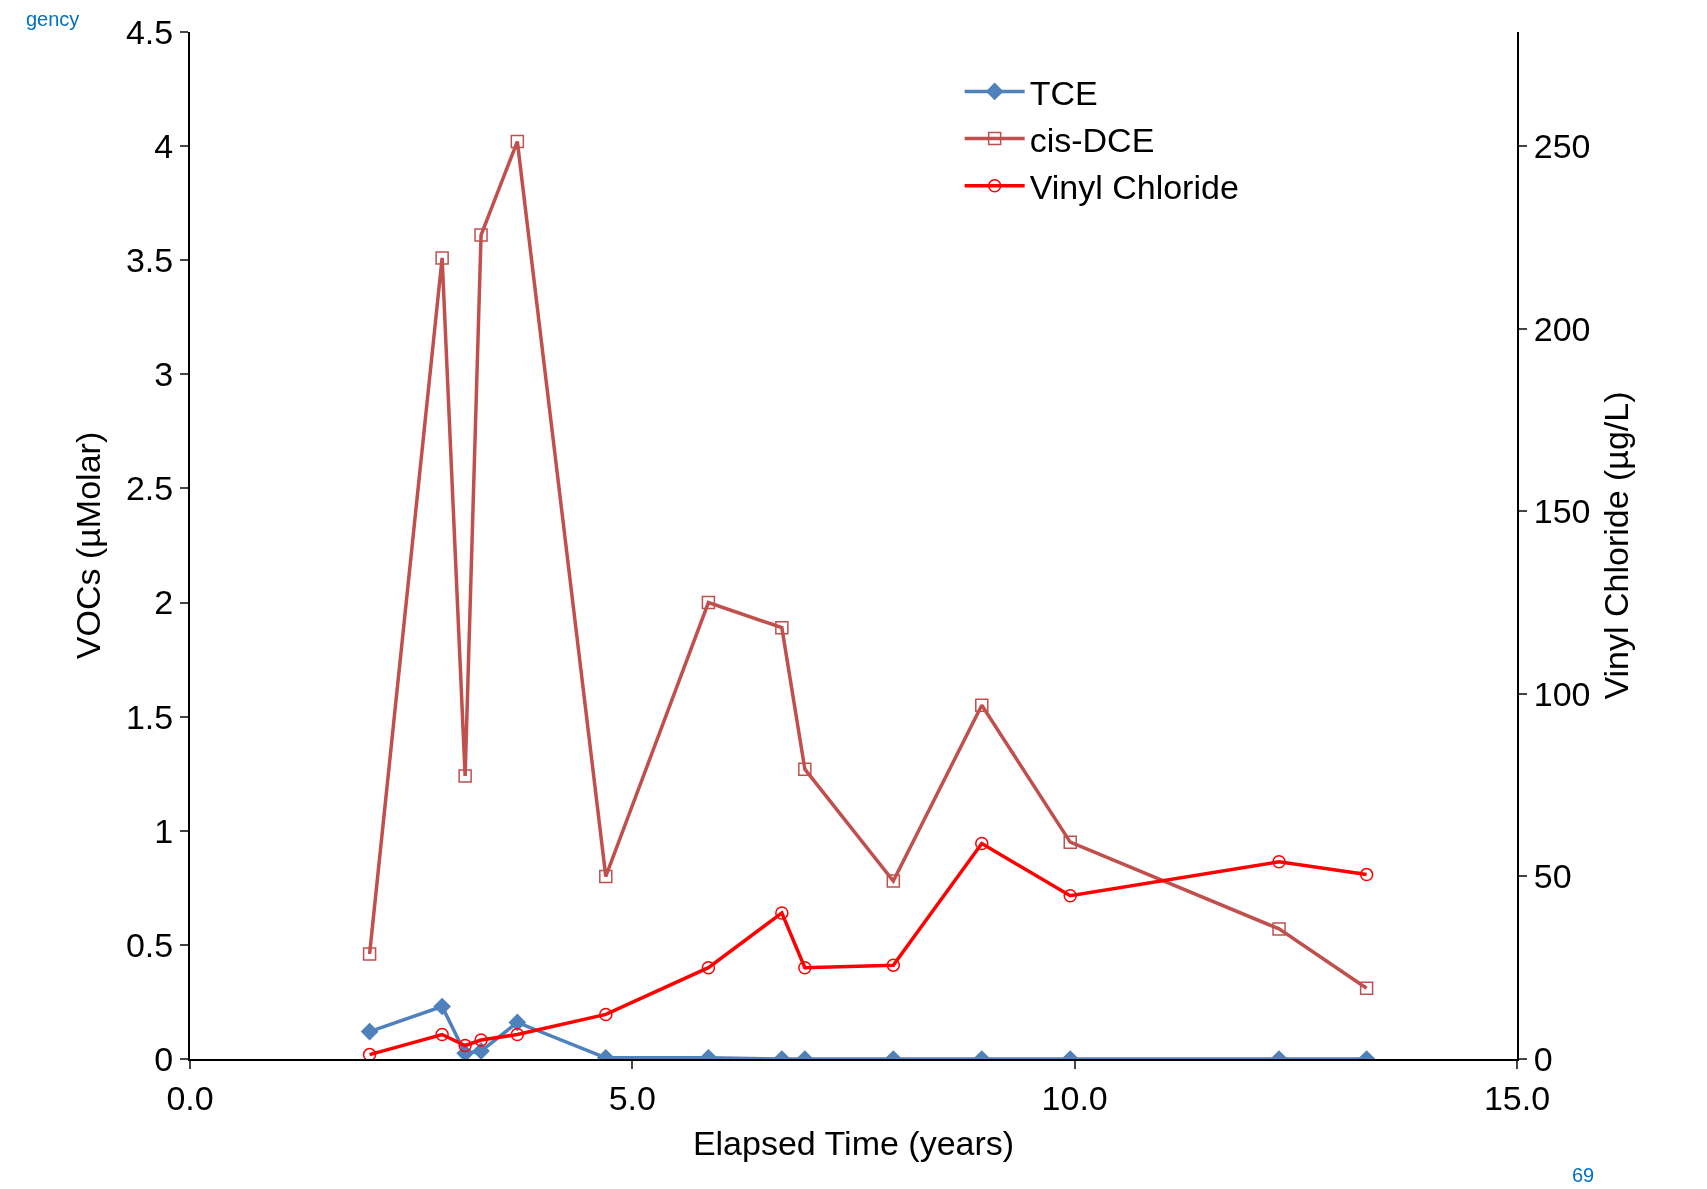 The image size is (1707, 1189). Describe the element at coordinates (164, 1058) in the screenshot. I see `y-tick-label: 0` at that location.